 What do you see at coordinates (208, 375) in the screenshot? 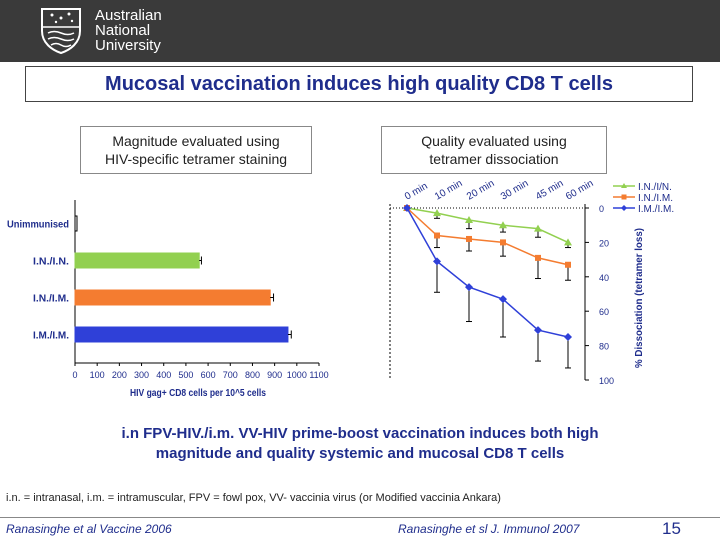
I see `bar-x-tick-label: 600` at bounding box center [208, 375].